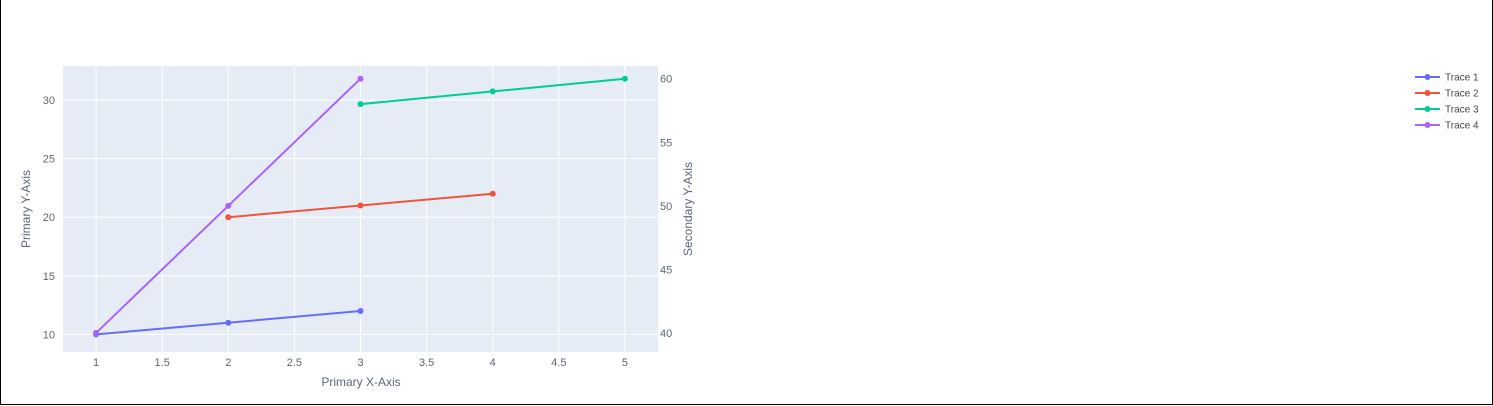 The width and height of the screenshot is (1493, 406). I want to click on x-tick-labels: 1 1.5 2 2.5 3 3.5 4 4.5 5, so click(360, 363).